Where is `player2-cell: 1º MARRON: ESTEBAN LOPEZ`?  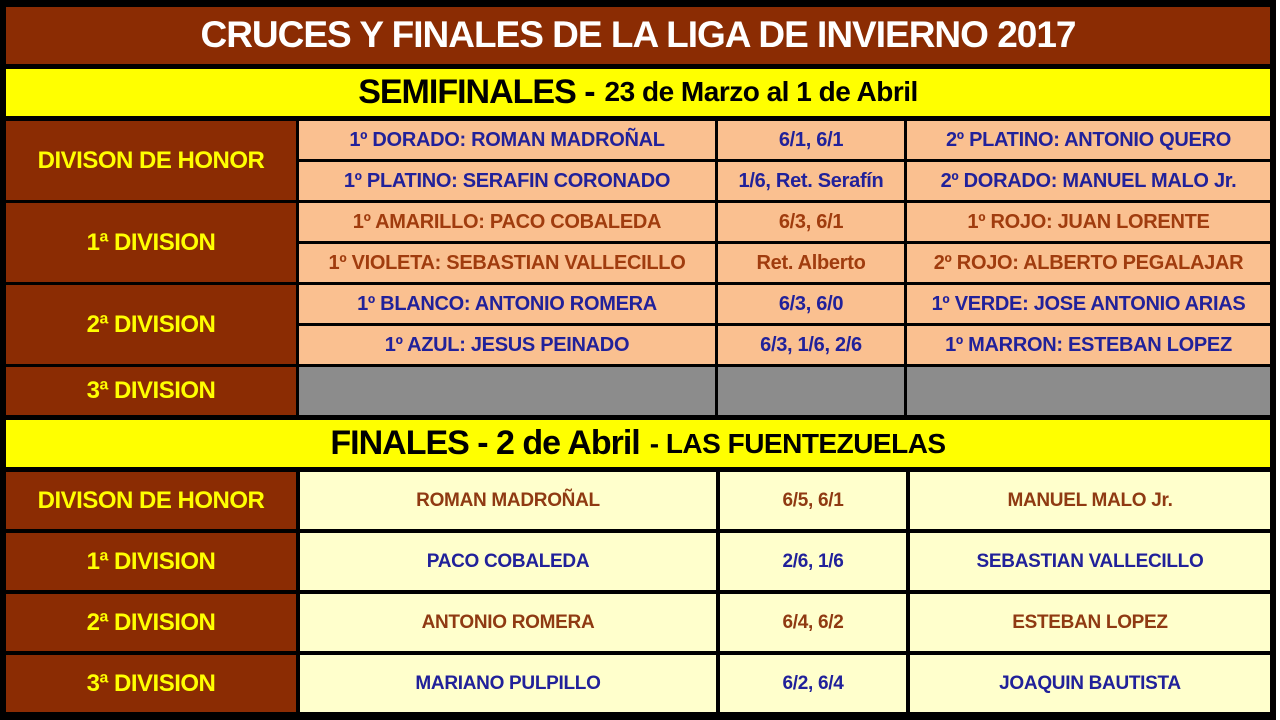
player2-cell: 1º MARRON: ESTEBAN LOPEZ is located at coordinates (1088, 345).